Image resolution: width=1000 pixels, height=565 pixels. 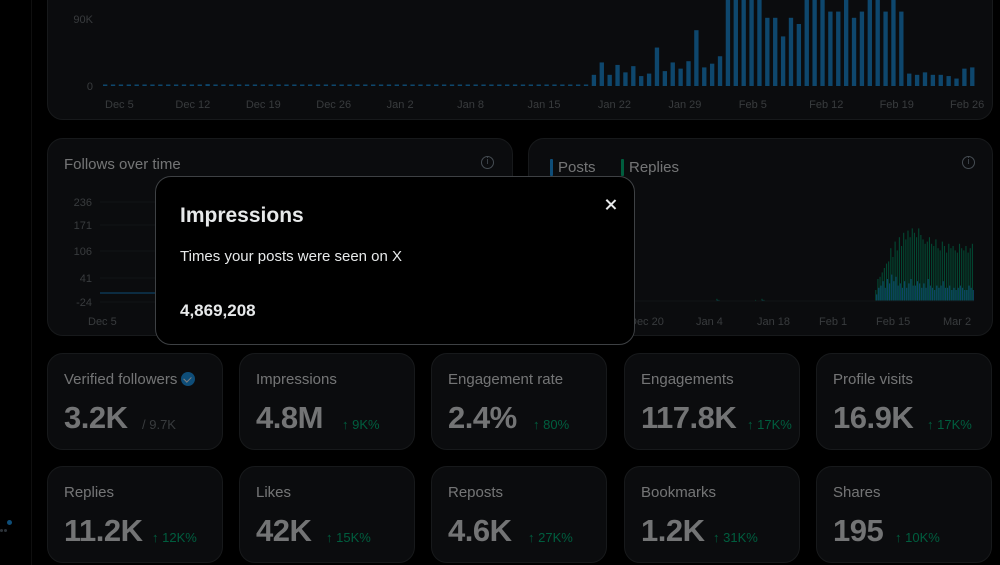 I want to click on dialog-title: Impressions, so click(x=242, y=215).